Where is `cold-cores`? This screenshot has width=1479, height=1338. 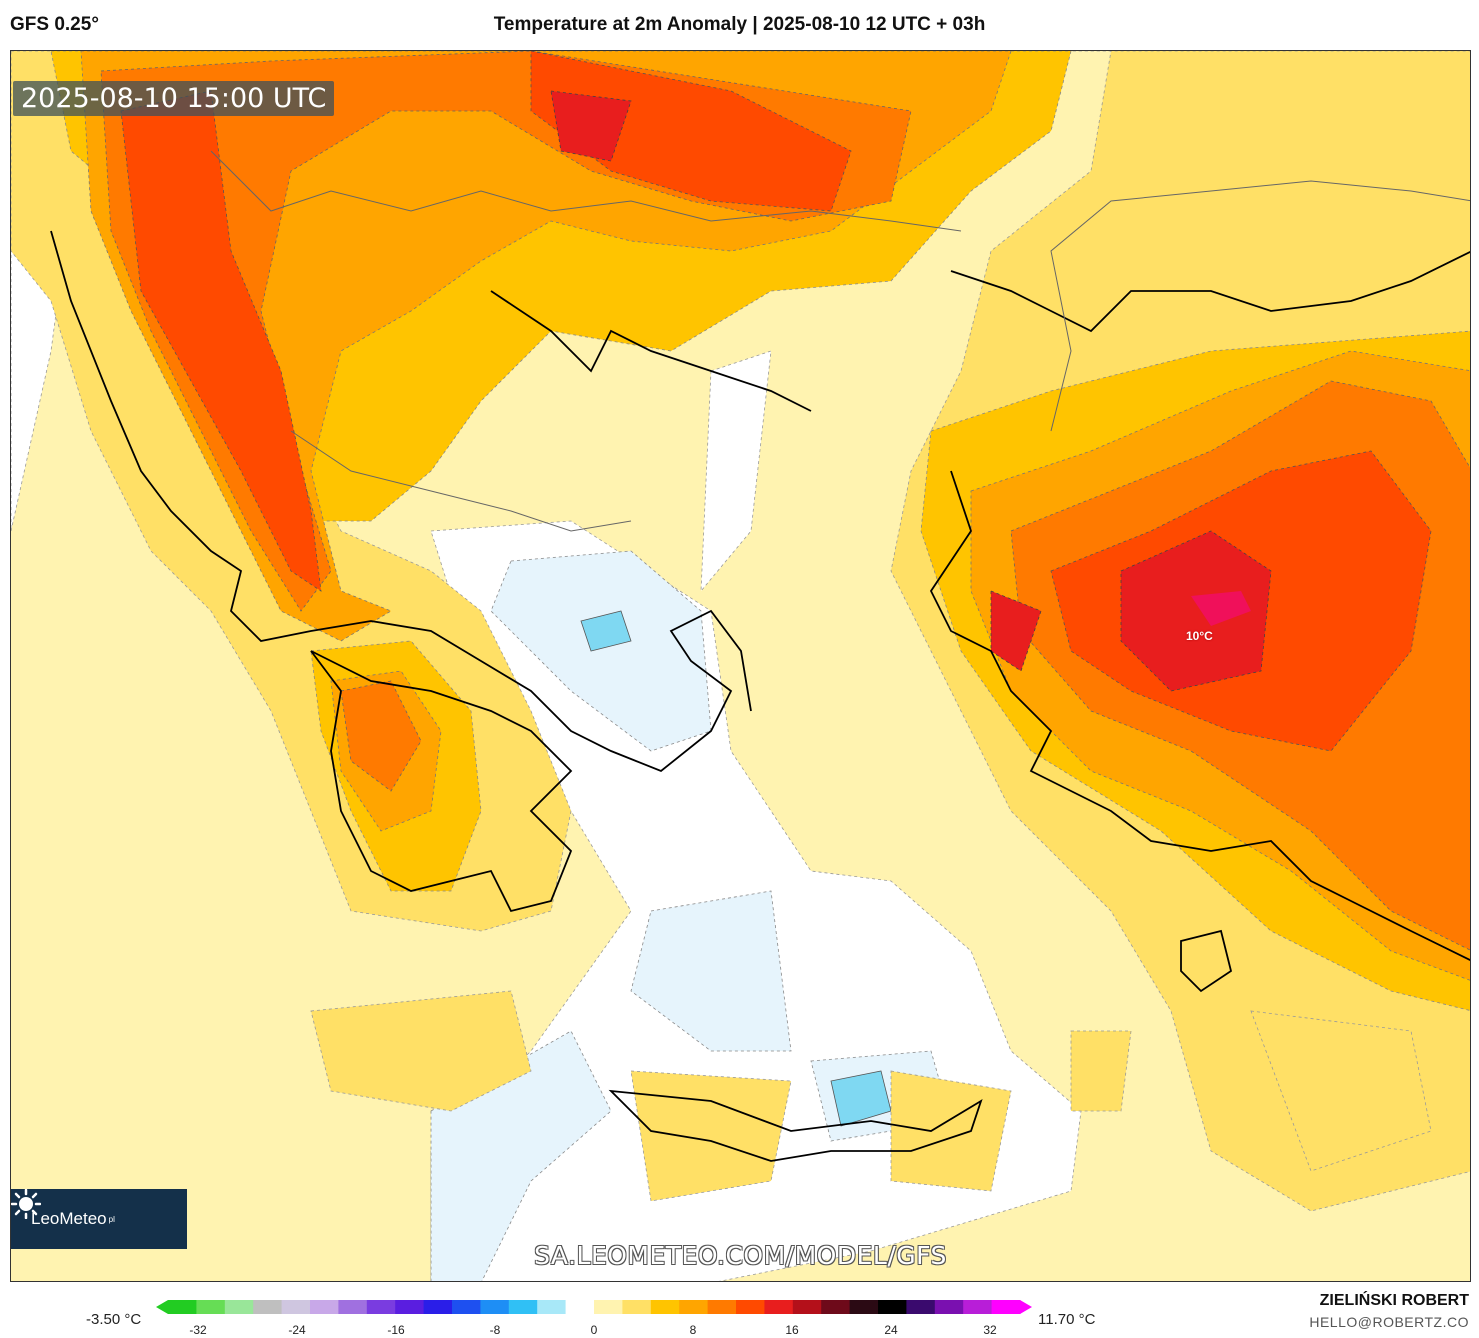 cold-cores is located at coordinates (736, 868).